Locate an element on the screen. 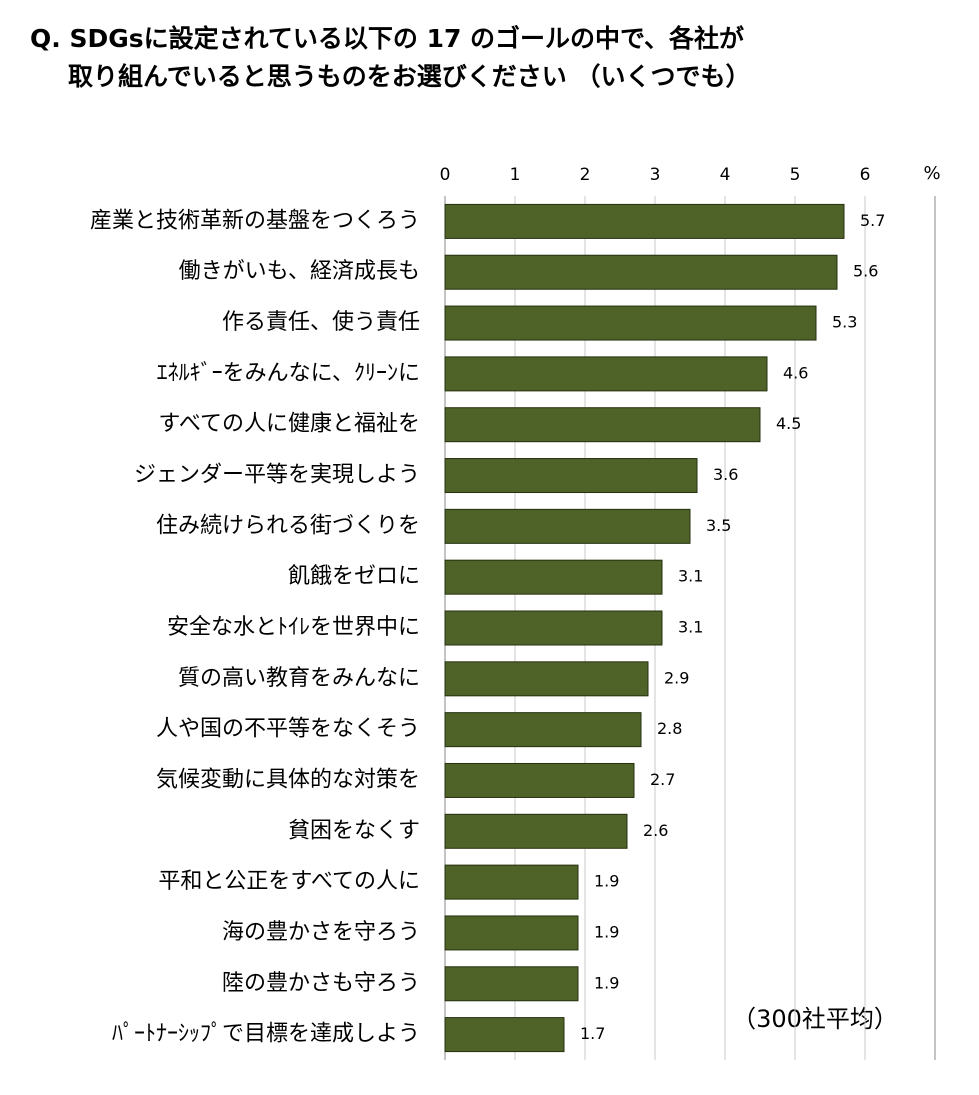  x-tick-label: 6 is located at coordinates (865, 175).